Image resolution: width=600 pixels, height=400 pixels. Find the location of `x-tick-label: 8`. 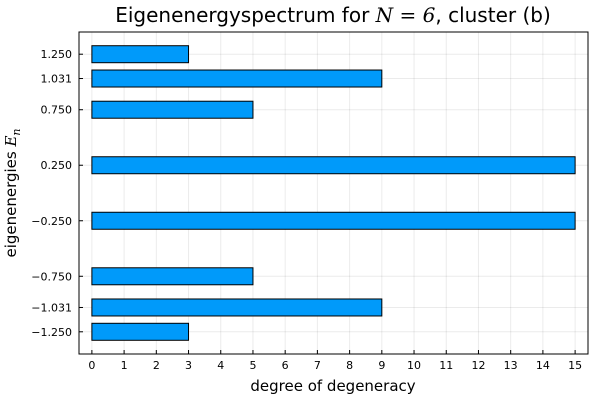

x-tick-label: 8 is located at coordinates (349, 365).